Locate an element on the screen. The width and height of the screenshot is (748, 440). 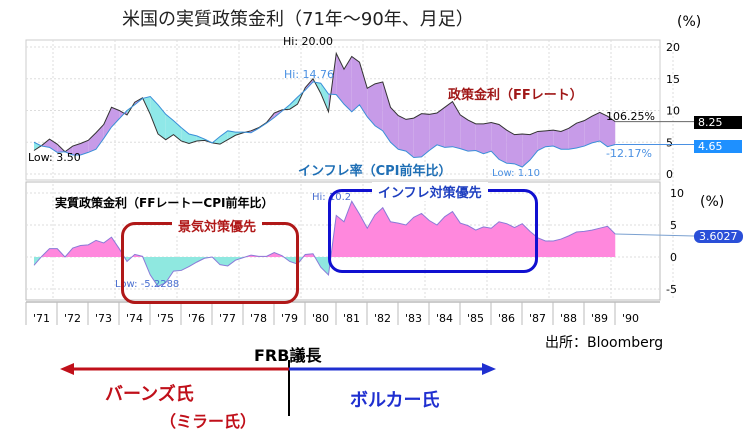
real-rate-positive-area is located at coordinates (325, 229).